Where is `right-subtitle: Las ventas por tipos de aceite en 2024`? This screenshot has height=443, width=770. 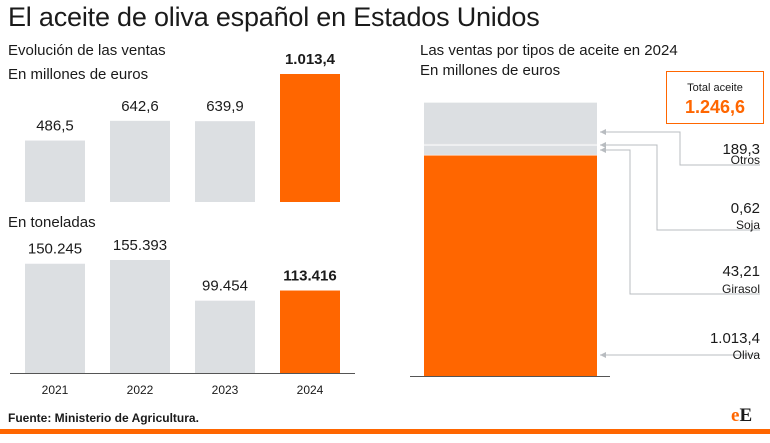
right-subtitle: Las ventas por tipos de aceite en 2024 is located at coordinates (549, 50).